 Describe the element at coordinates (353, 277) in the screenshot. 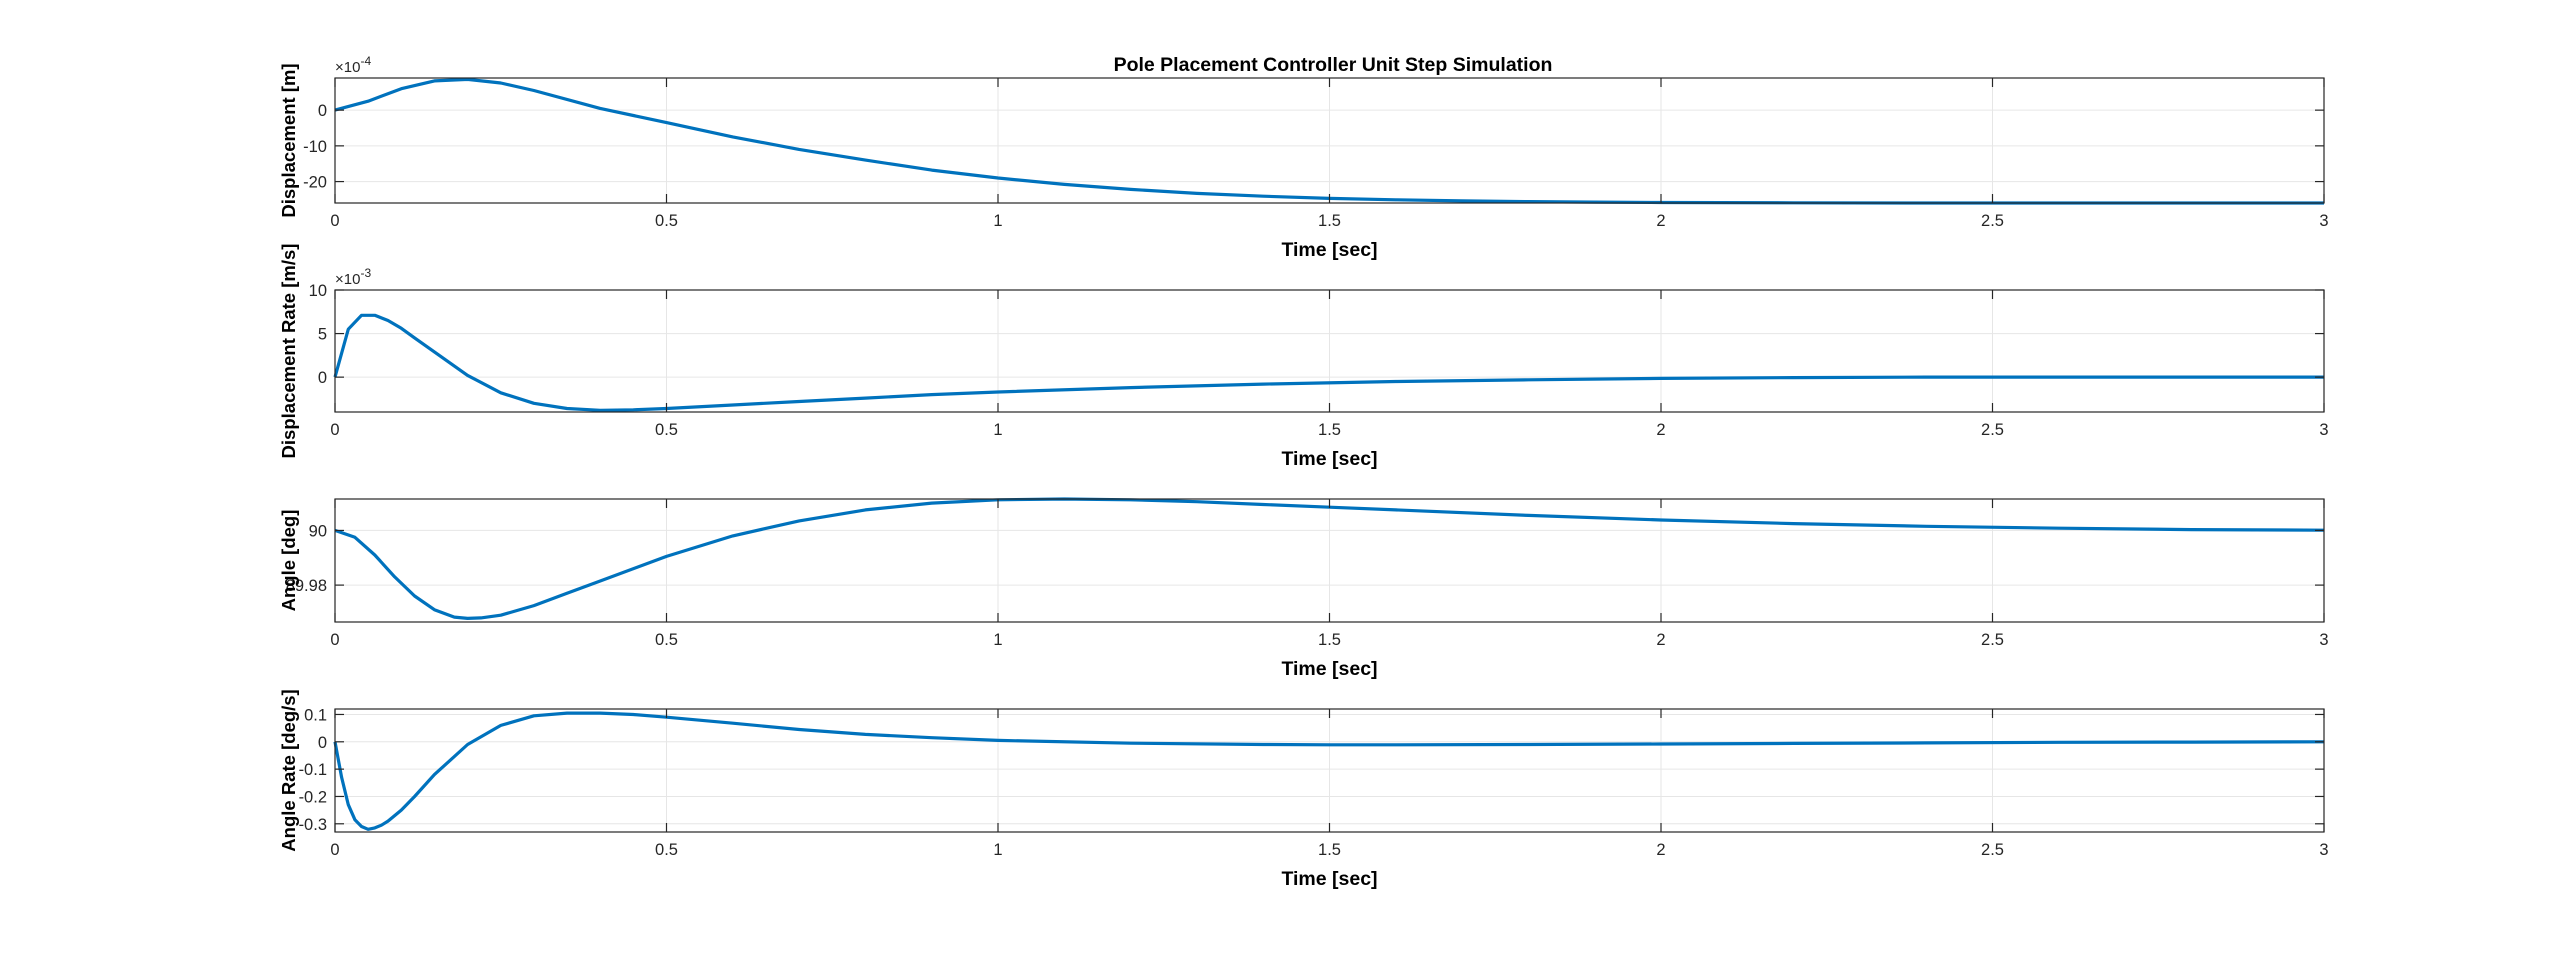

I see `y-exponent-label: ×10⁻³` at that location.